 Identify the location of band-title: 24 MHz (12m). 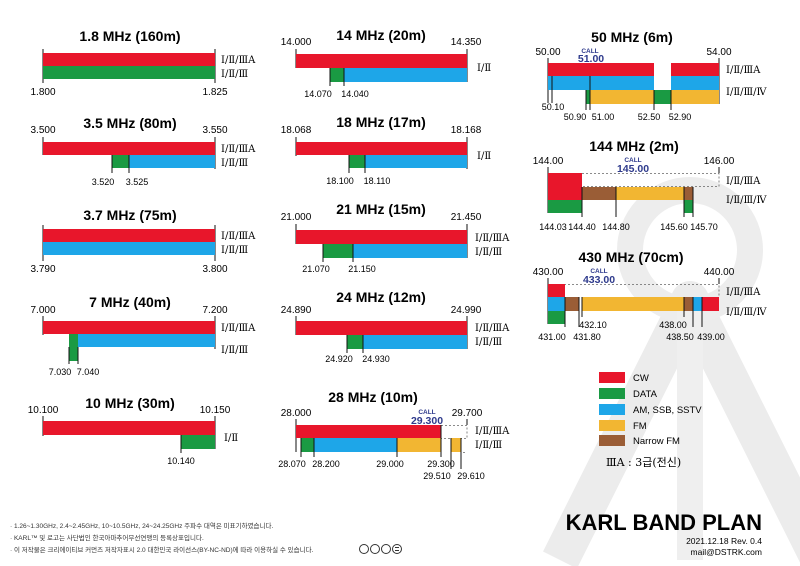
(380, 297).